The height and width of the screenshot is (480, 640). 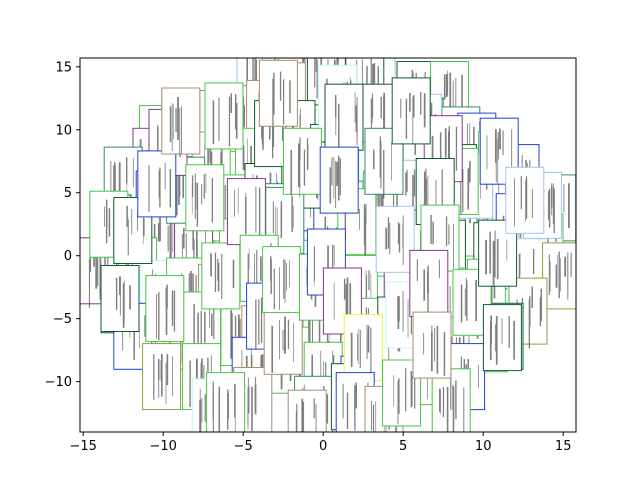 What do you see at coordinates (58, 382) in the screenshot?
I see `y-tick-label: −10` at bounding box center [58, 382].